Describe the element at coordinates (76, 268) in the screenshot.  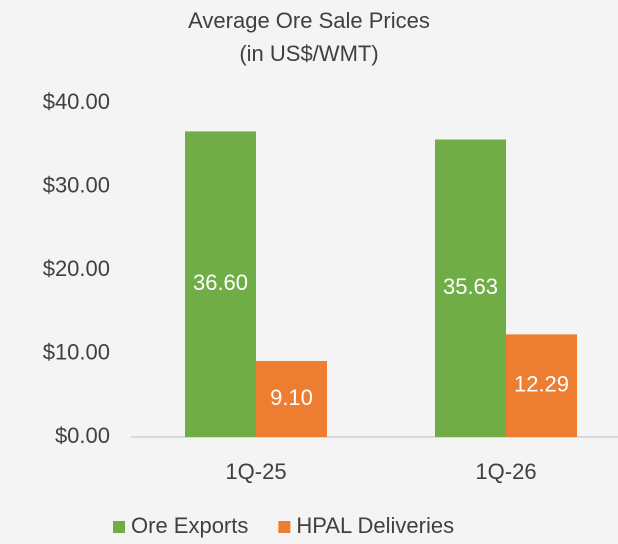
I see `y-tick-label: $20.00` at that location.